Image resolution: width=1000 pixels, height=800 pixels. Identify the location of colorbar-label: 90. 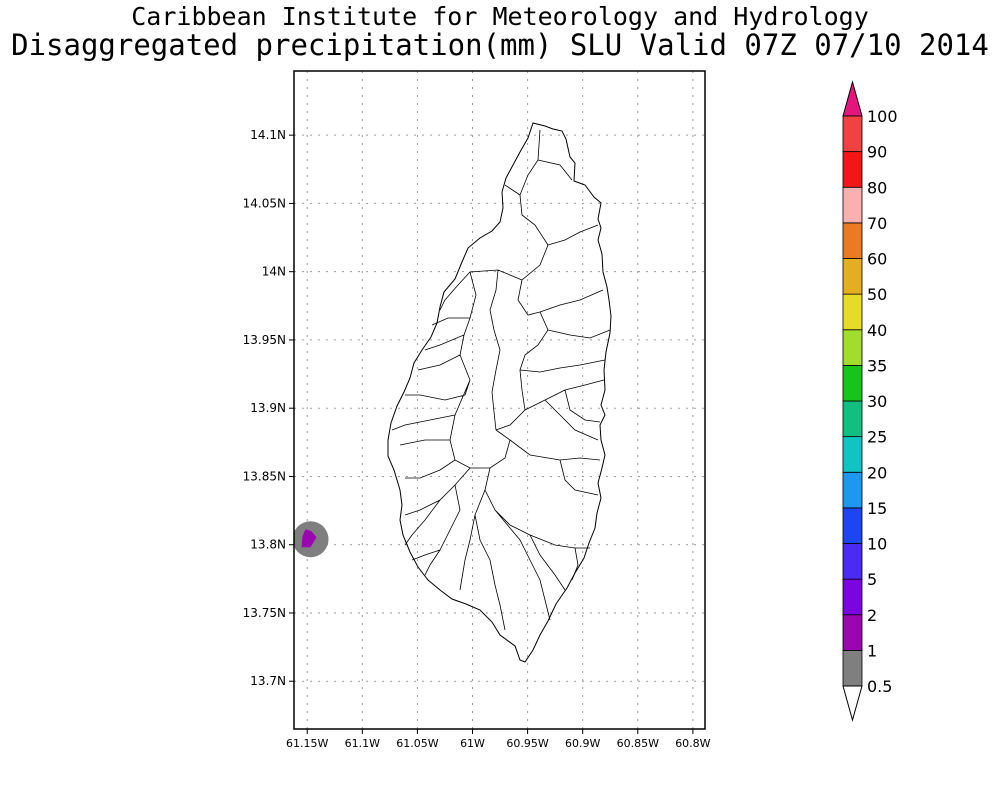
(877, 152).